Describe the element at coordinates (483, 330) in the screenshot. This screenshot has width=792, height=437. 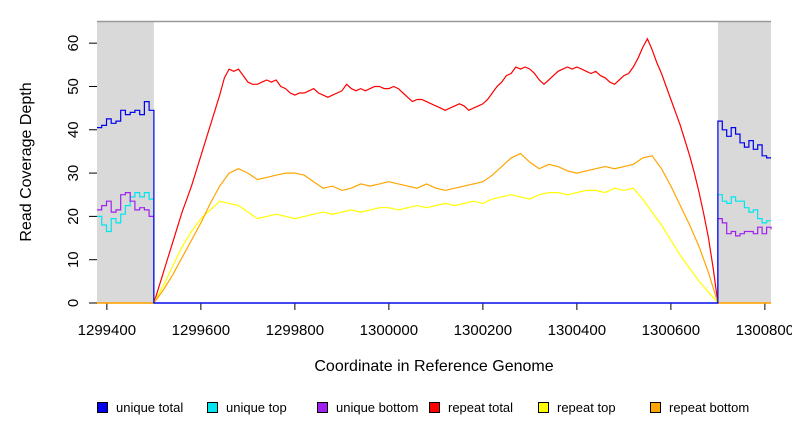
I see `x-tick-label: 1300200` at that location.